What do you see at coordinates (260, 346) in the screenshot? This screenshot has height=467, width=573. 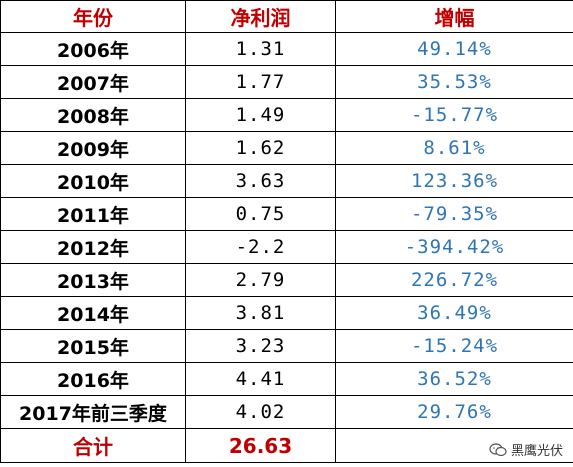 I see `profit-cell: 3.23` at bounding box center [260, 346].